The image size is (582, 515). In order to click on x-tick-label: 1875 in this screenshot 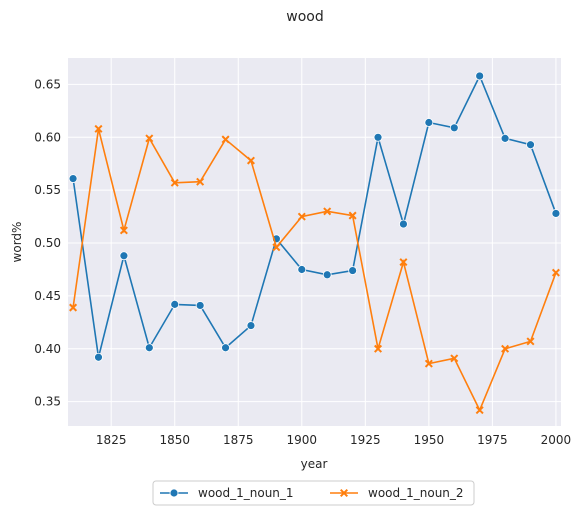, I will do `click(238, 440)`.